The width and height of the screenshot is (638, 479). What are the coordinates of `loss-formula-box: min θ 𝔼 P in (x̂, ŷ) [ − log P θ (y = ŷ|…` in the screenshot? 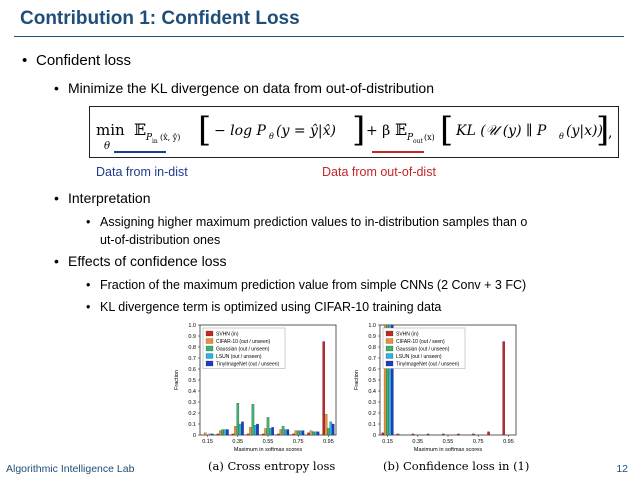 It's located at (354, 132).